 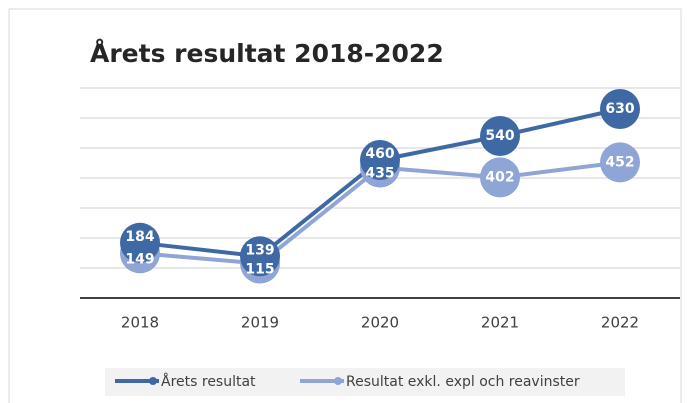 I want to click on x-tick-label: 2022, so click(x=620, y=323).